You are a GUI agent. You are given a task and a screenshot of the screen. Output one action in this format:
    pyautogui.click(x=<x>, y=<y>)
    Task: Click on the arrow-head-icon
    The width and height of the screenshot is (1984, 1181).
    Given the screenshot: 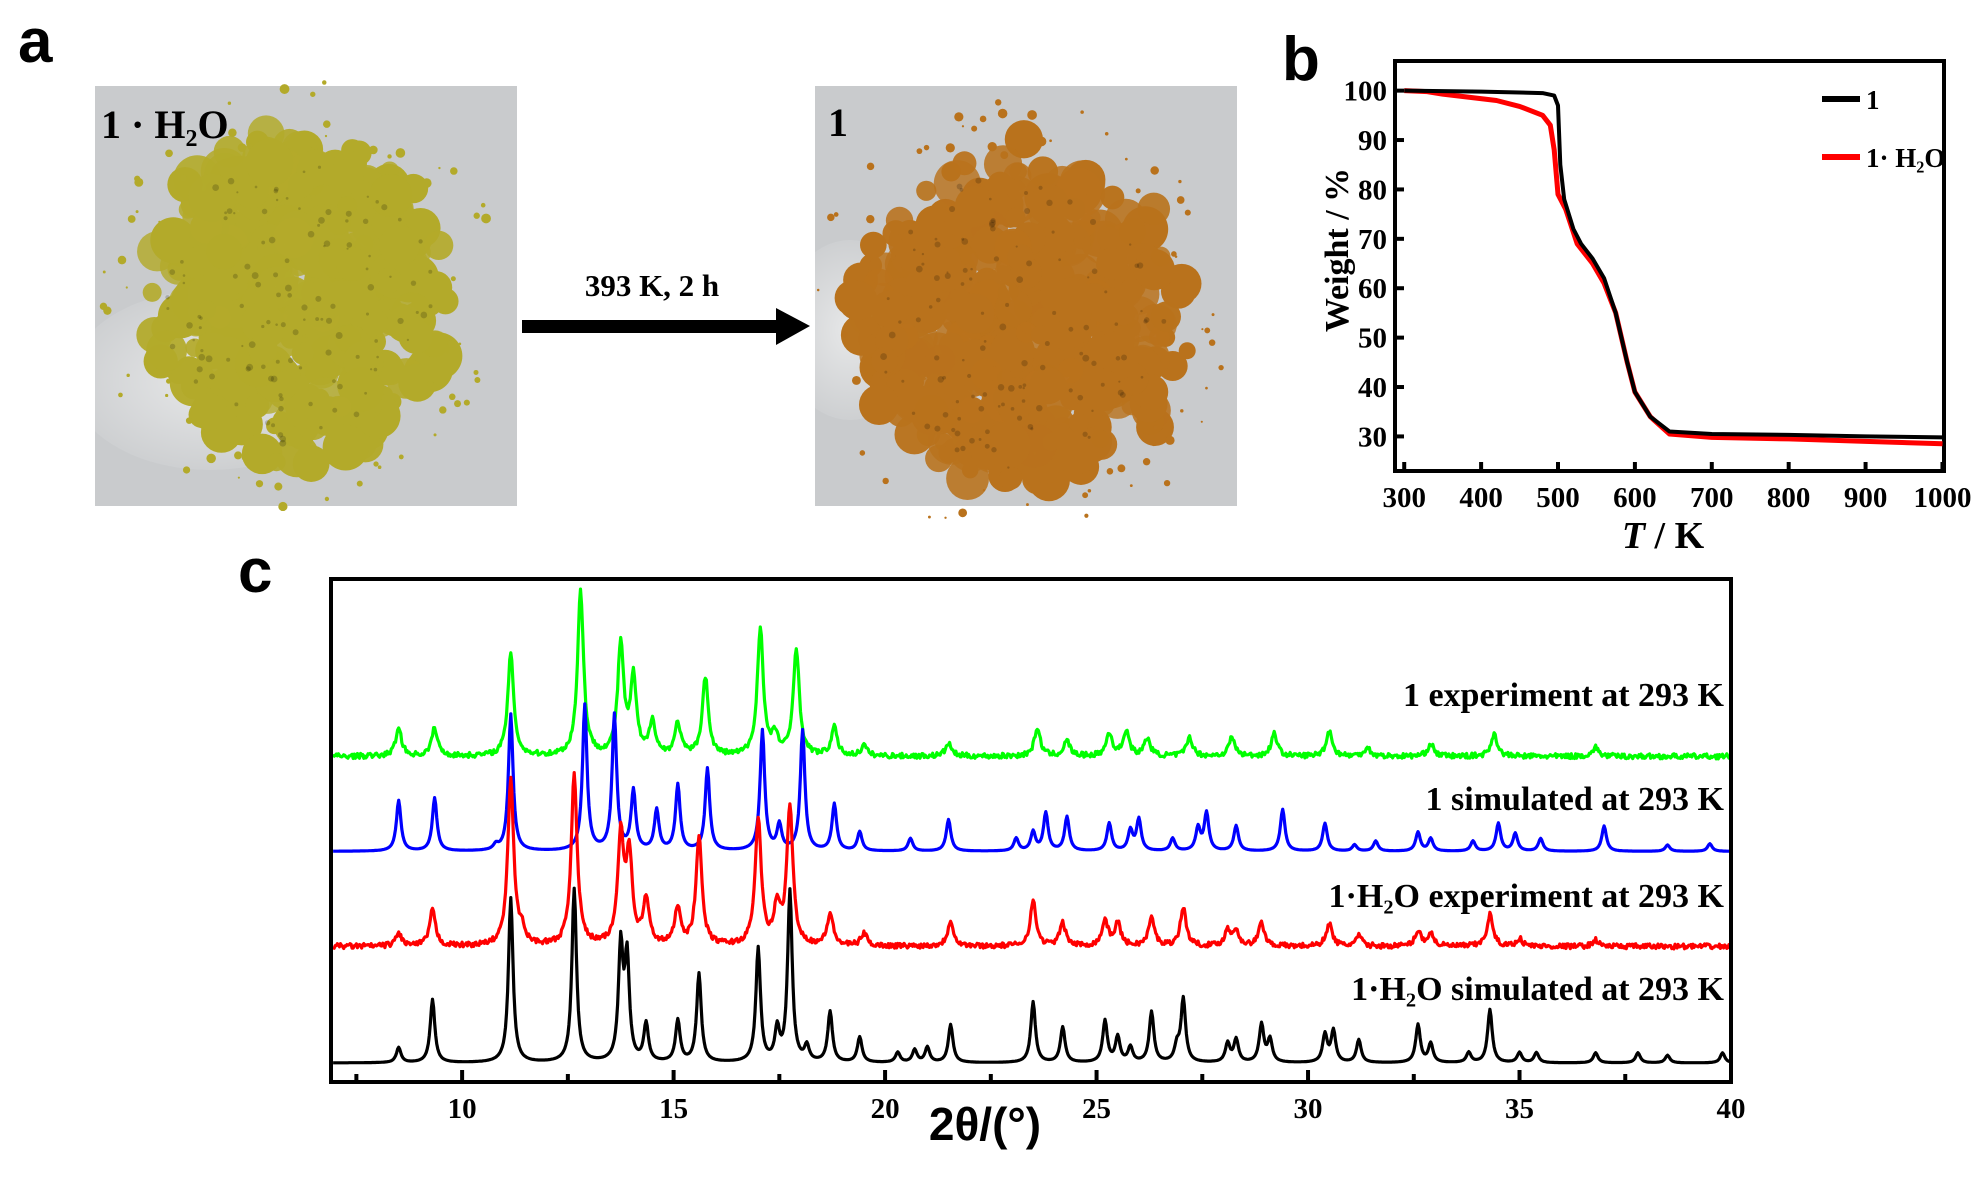 What is the action you would take?
    pyautogui.click(x=793, y=326)
    